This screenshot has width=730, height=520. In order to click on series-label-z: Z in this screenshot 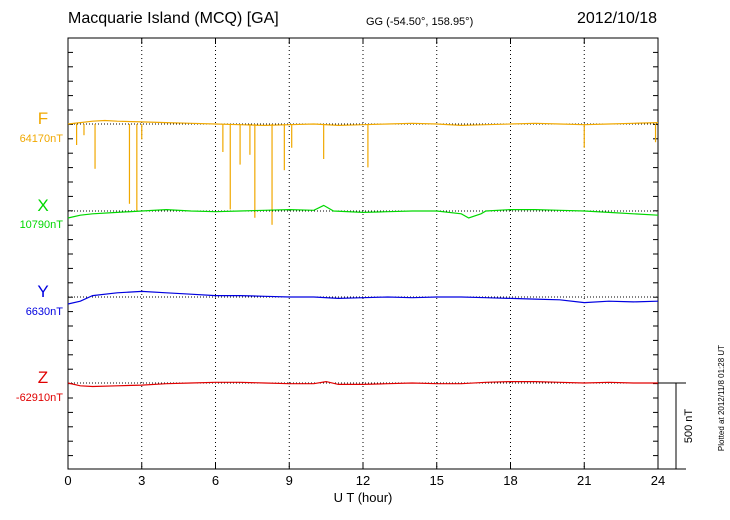, I will do `click(43, 377)`.